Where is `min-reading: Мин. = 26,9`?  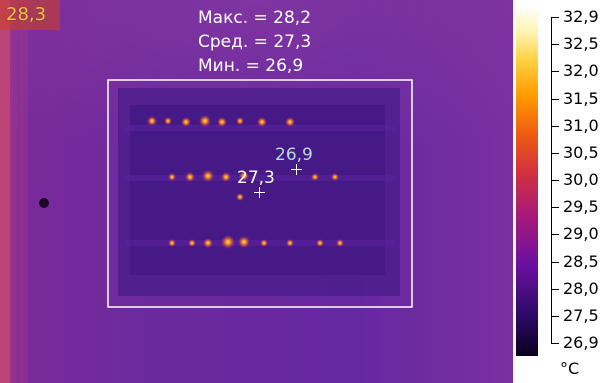
min-reading: Мин. = 26,9 is located at coordinates (251, 66).